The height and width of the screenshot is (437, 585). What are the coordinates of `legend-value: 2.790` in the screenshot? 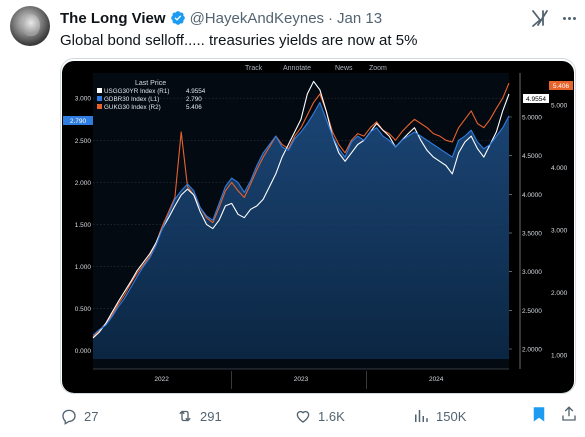 It's located at (194, 99).